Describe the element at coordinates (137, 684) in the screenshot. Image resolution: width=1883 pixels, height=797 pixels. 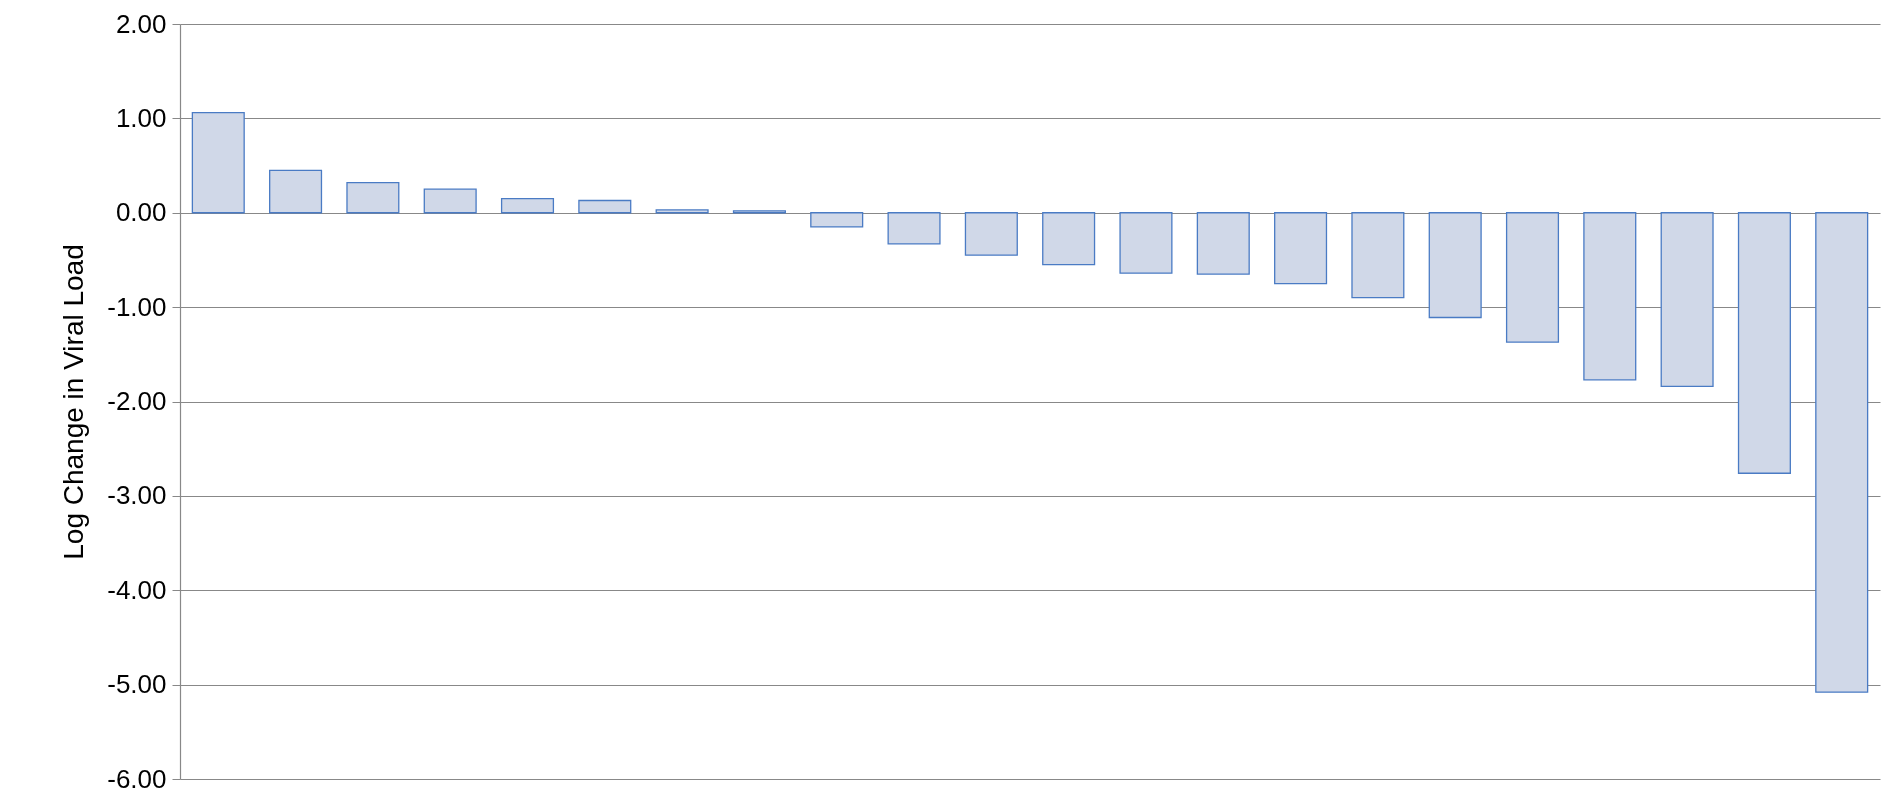
I see `y-tick-label: -5.00` at that location.